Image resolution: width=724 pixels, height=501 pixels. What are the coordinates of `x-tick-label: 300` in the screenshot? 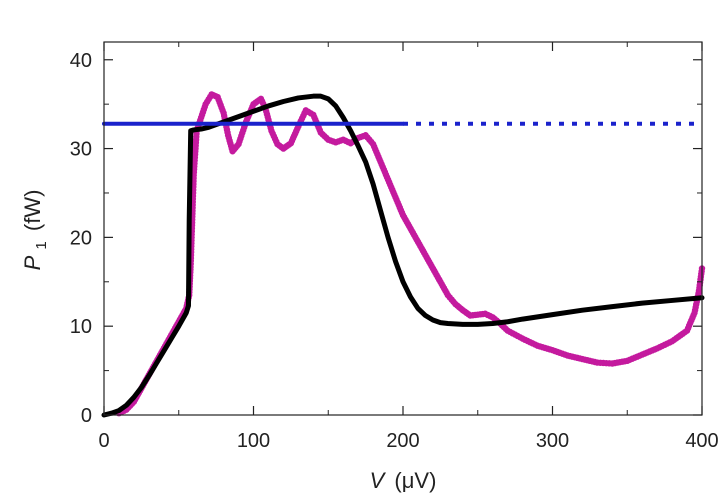 It's located at (552, 441).